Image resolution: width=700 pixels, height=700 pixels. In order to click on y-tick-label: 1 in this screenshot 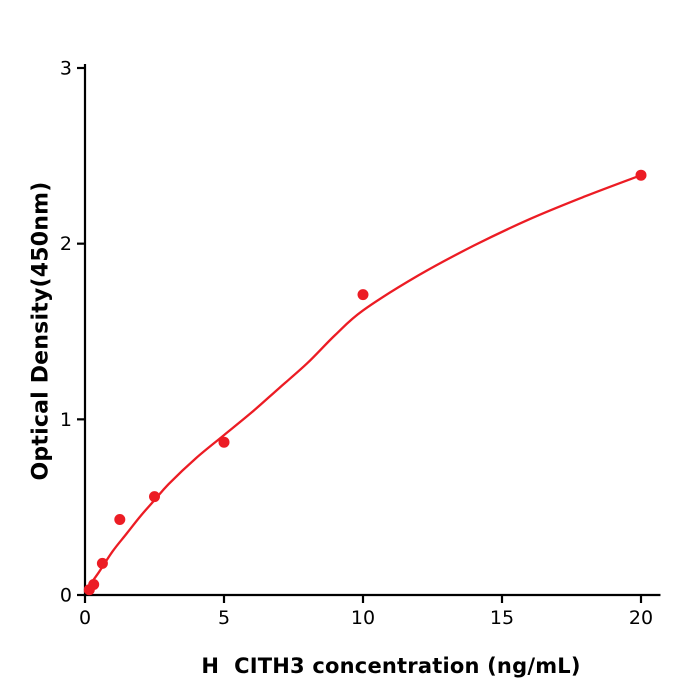, I will do `click(66, 420)`.